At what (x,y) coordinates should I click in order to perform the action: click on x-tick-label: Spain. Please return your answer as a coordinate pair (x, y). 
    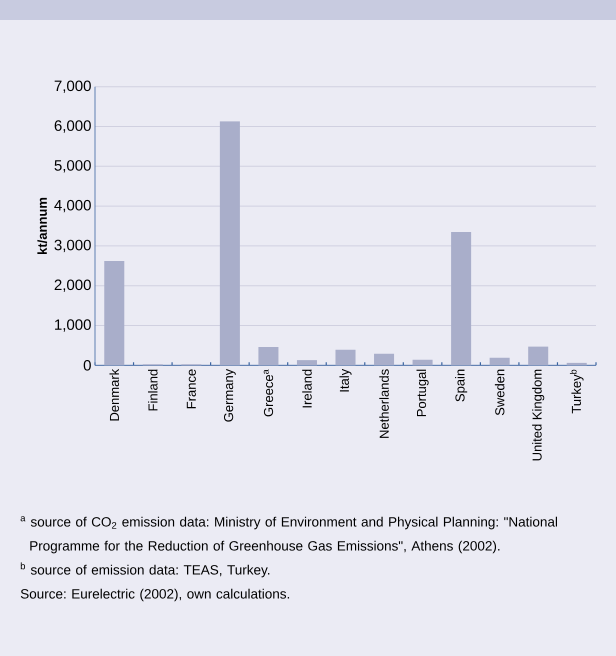
    Looking at the image, I should click on (461, 386).